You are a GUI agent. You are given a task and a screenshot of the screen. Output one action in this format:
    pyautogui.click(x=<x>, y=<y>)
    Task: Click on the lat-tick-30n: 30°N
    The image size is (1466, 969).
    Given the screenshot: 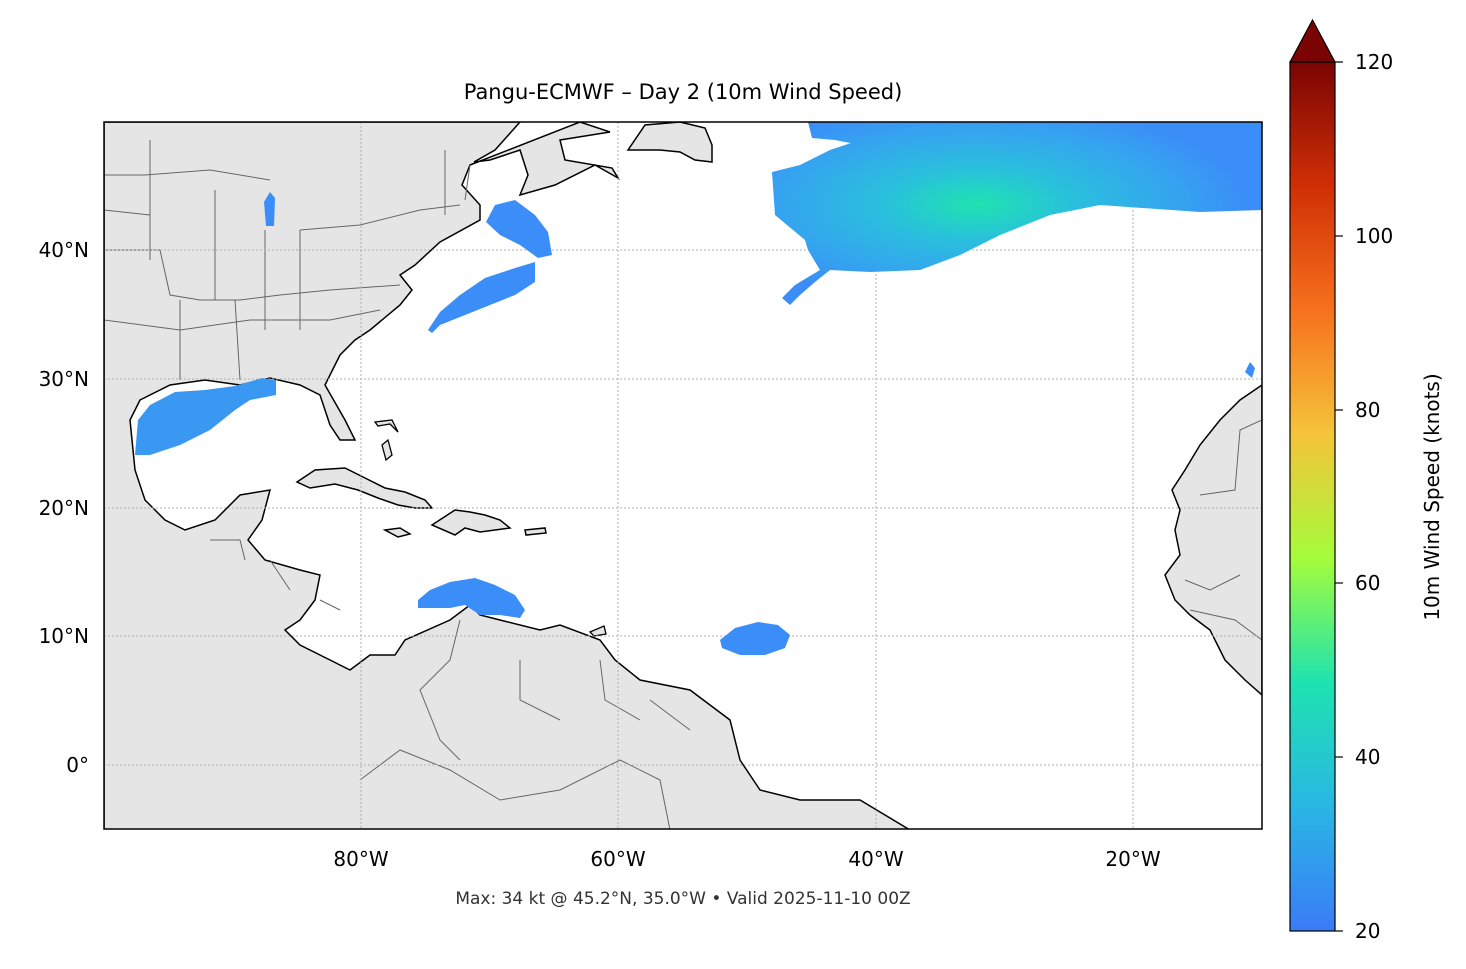 What is the action you would take?
    pyautogui.click(x=64, y=379)
    